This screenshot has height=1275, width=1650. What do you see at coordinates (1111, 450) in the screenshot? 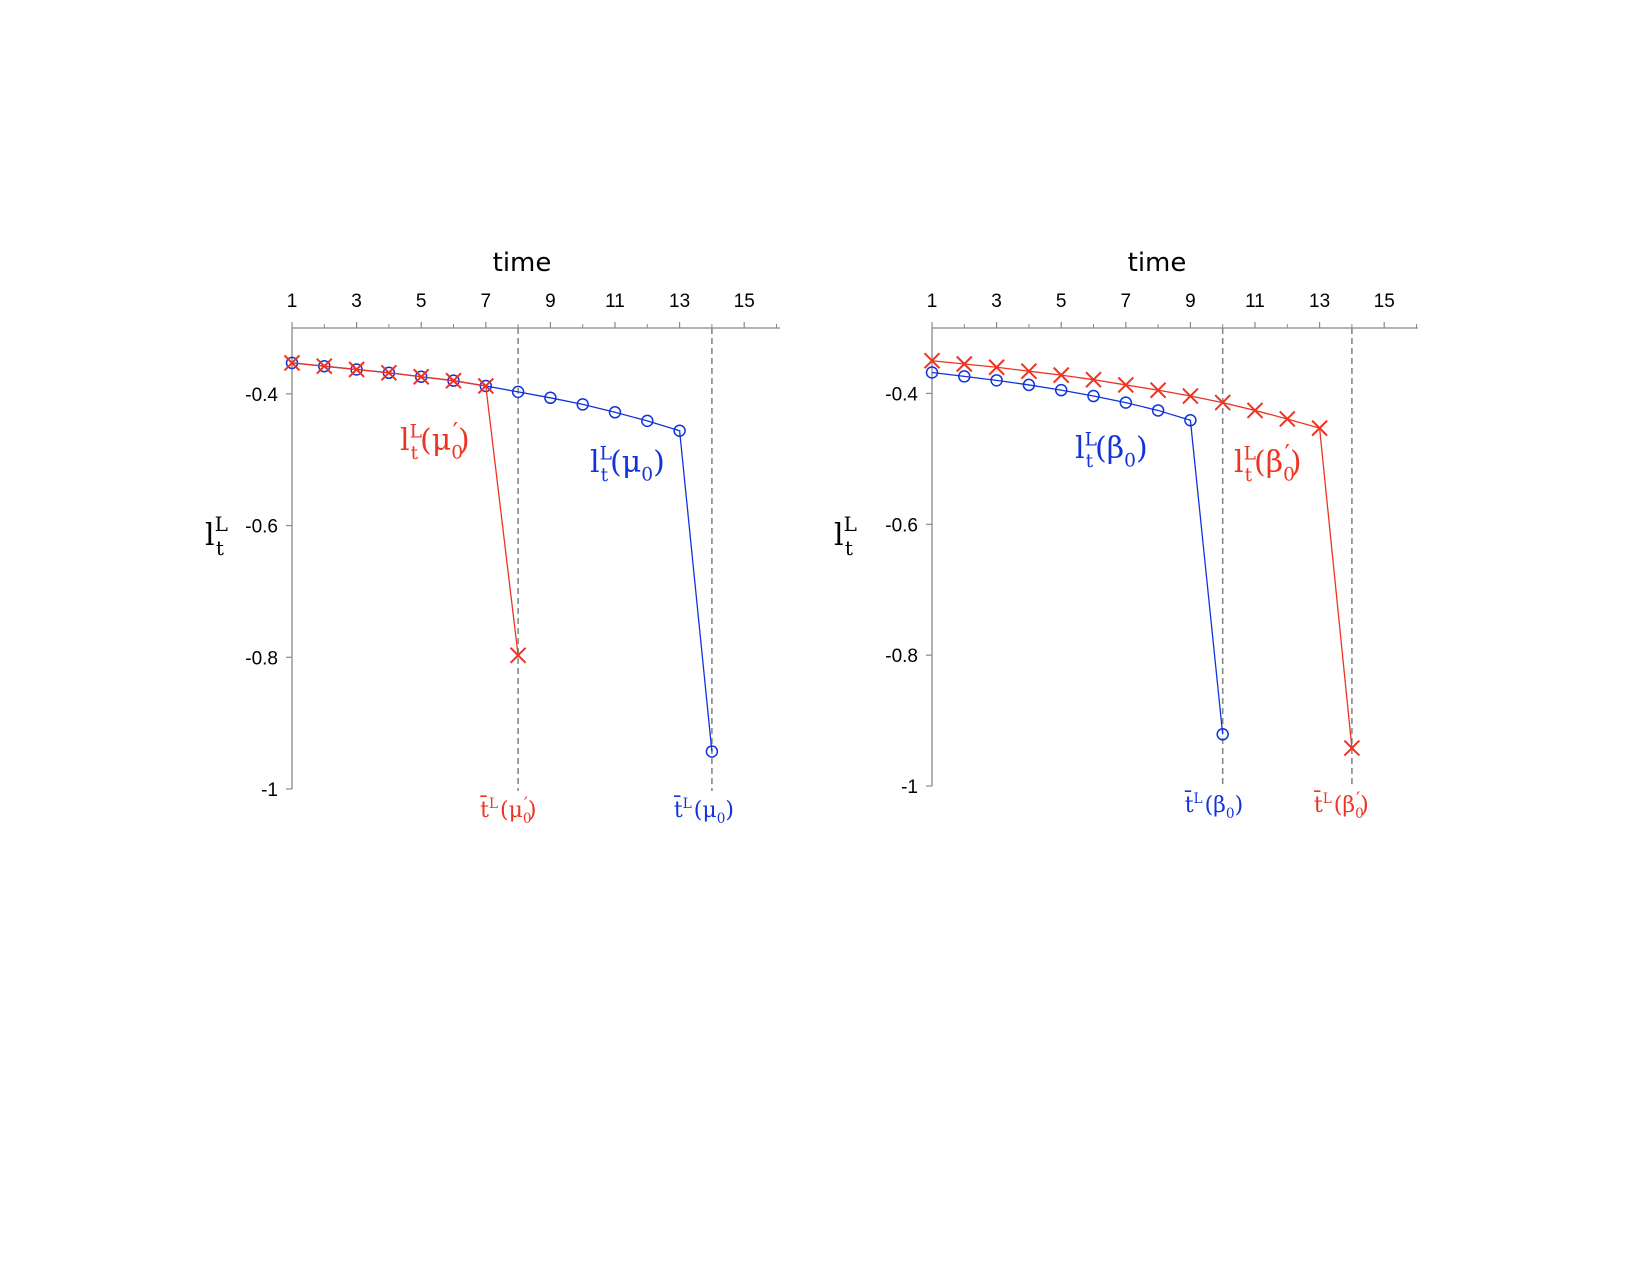
I see `series-label: lL t(β0)` at bounding box center [1111, 450].